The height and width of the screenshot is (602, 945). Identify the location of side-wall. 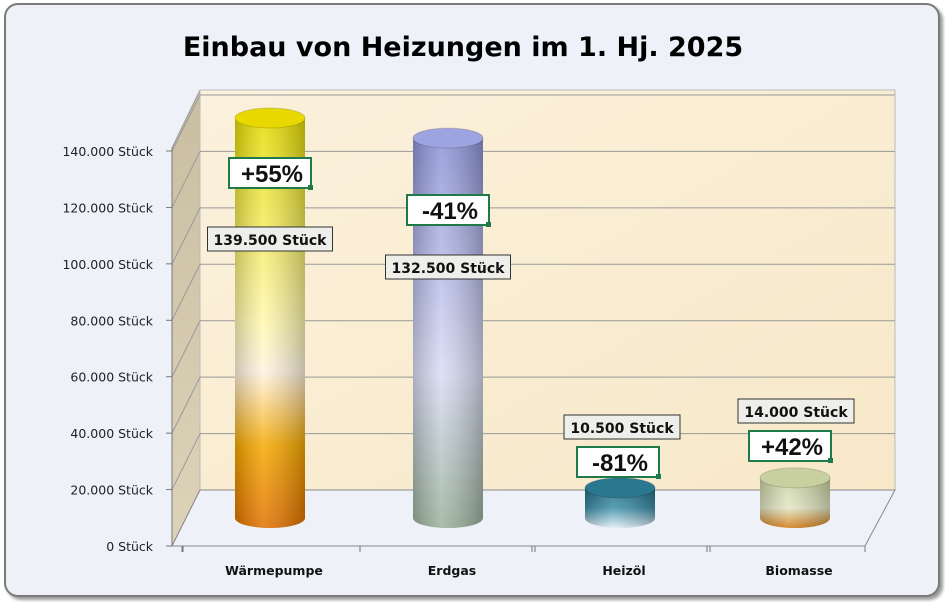
(186, 318).